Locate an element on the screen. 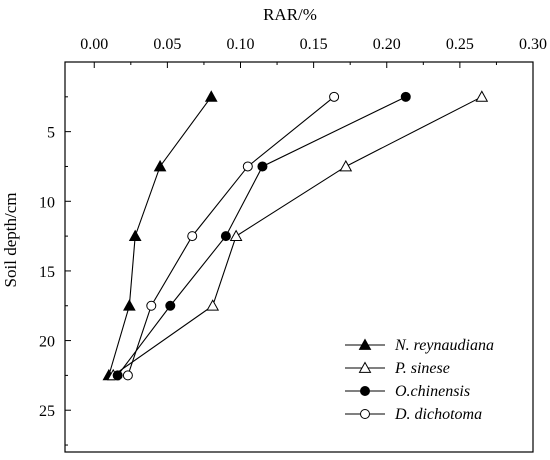 The width and height of the screenshot is (550, 460). x-tick-label: 0.10 is located at coordinates (241, 44).